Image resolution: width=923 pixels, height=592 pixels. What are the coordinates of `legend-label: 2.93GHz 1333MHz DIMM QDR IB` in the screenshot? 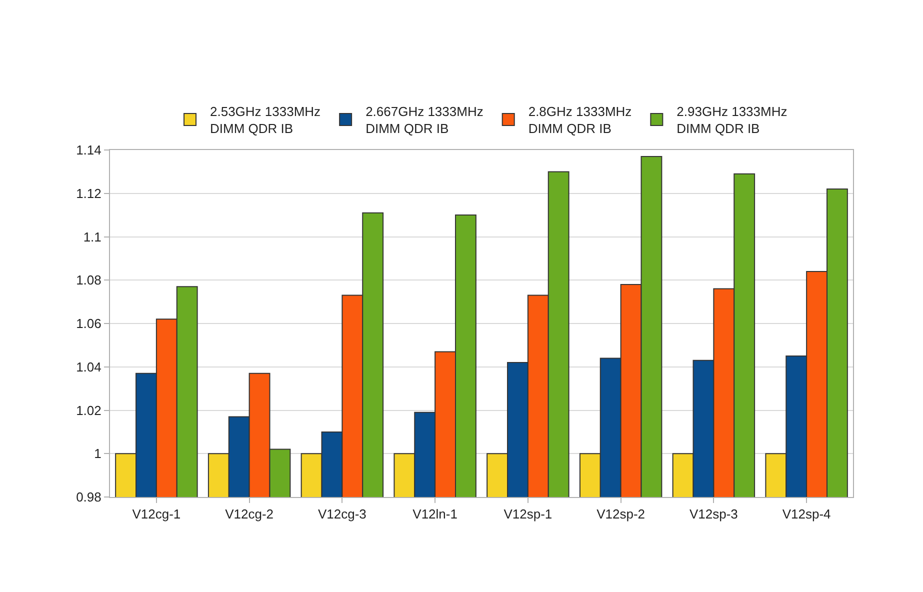 It's located at (732, 120).